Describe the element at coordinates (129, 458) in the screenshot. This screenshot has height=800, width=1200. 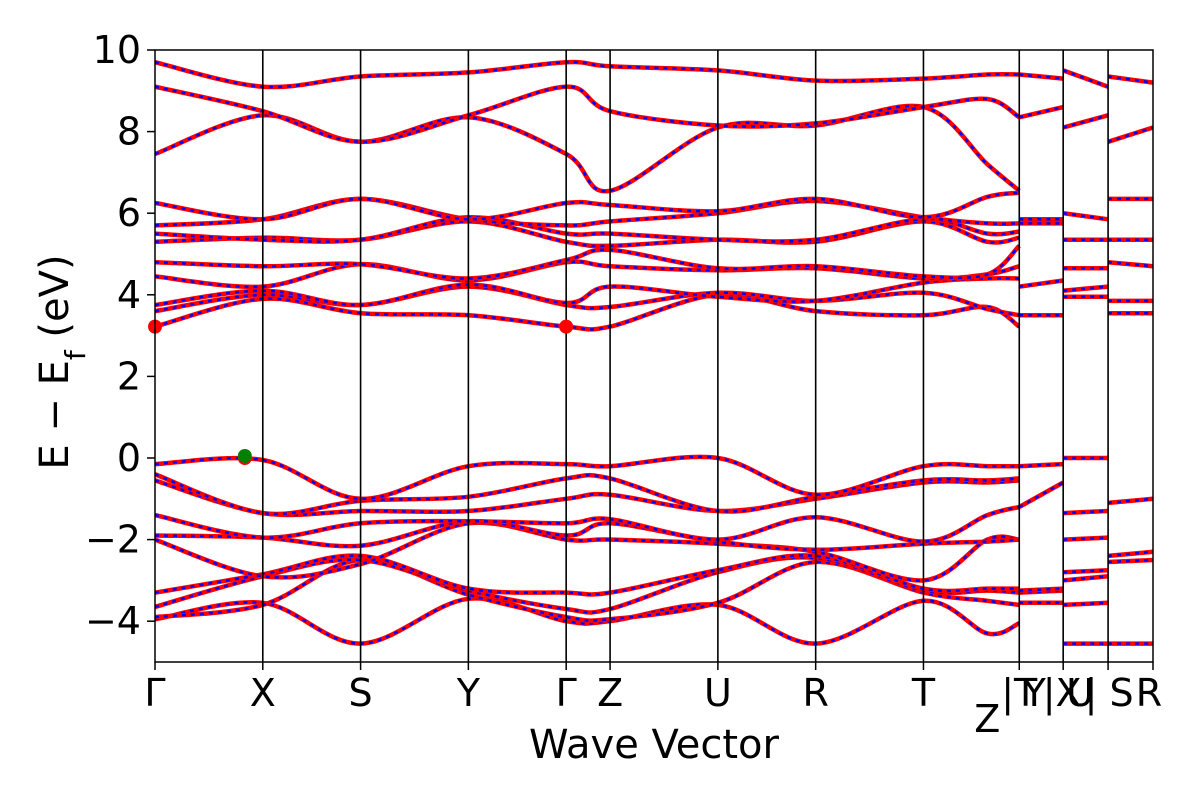
I see `y-tick-label: 0` at that location.